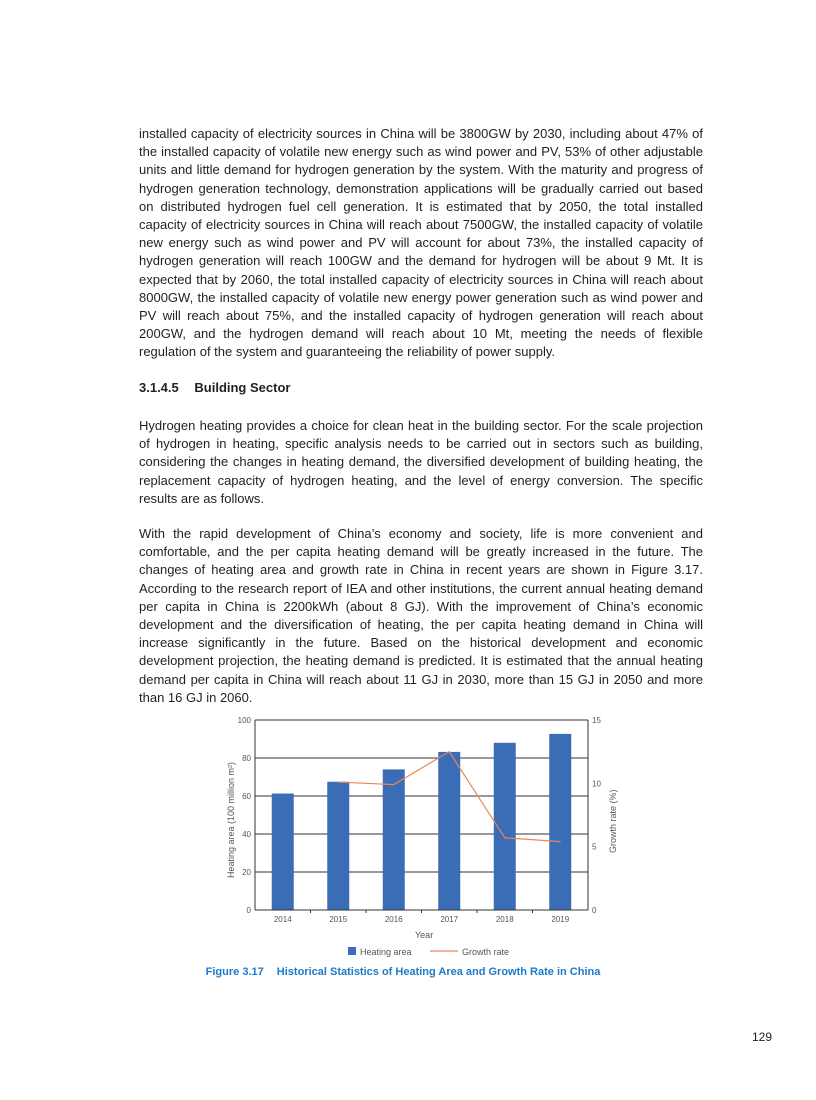 The height and width of the screenshot is (1100, 816). Describe the element at coordinates (560, 821) in the screenshot. I see `bar-2019` at that location.